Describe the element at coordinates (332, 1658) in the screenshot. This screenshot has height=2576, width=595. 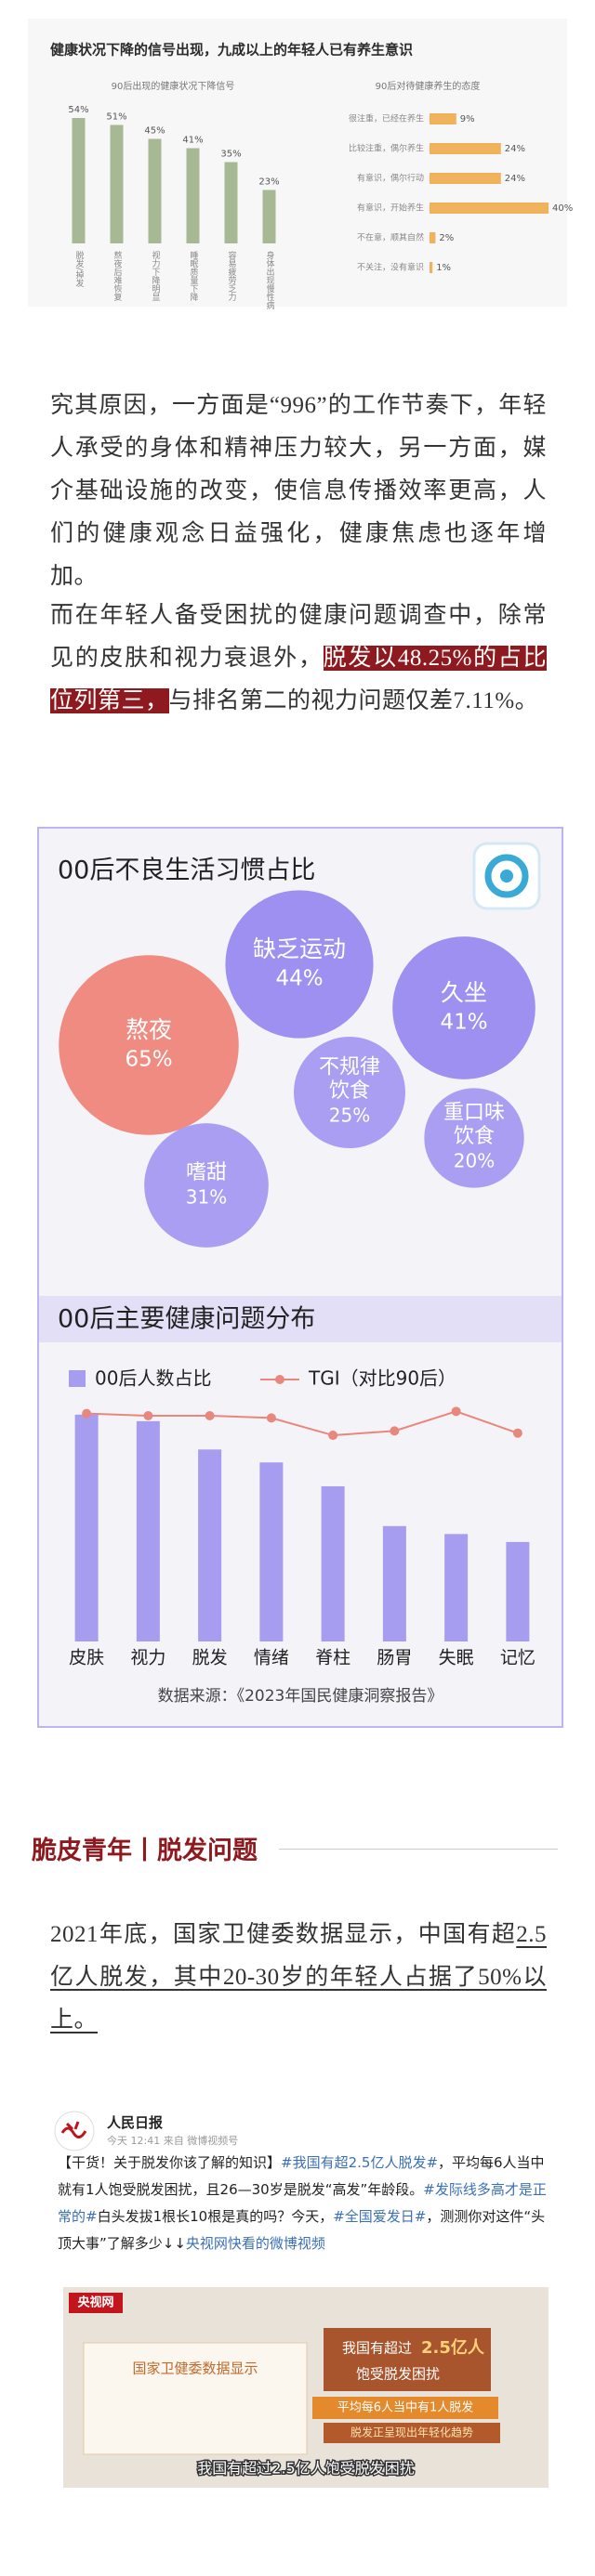
I see `x-tick-label: 脊柱` at that location.